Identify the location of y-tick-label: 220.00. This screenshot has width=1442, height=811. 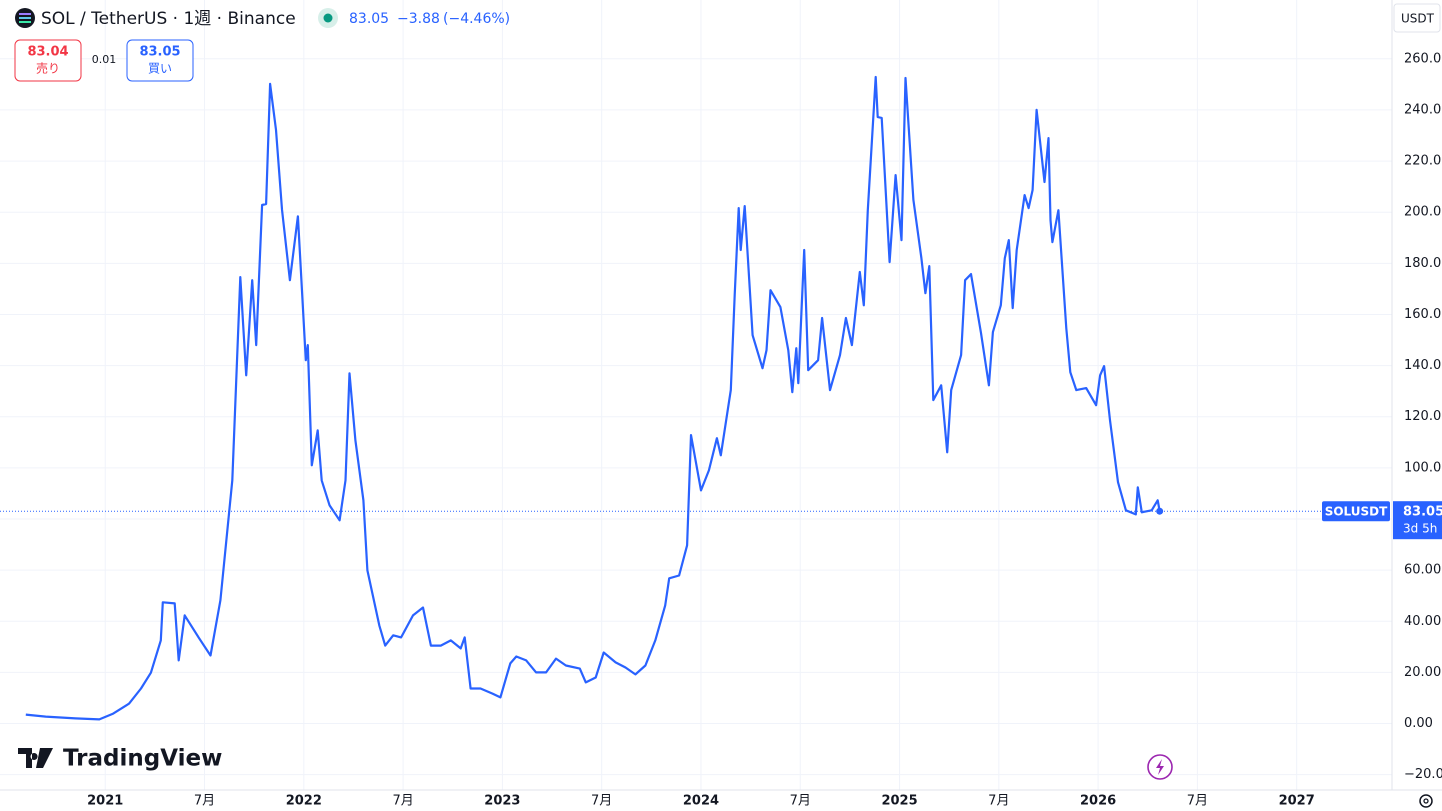
(1423, 161).